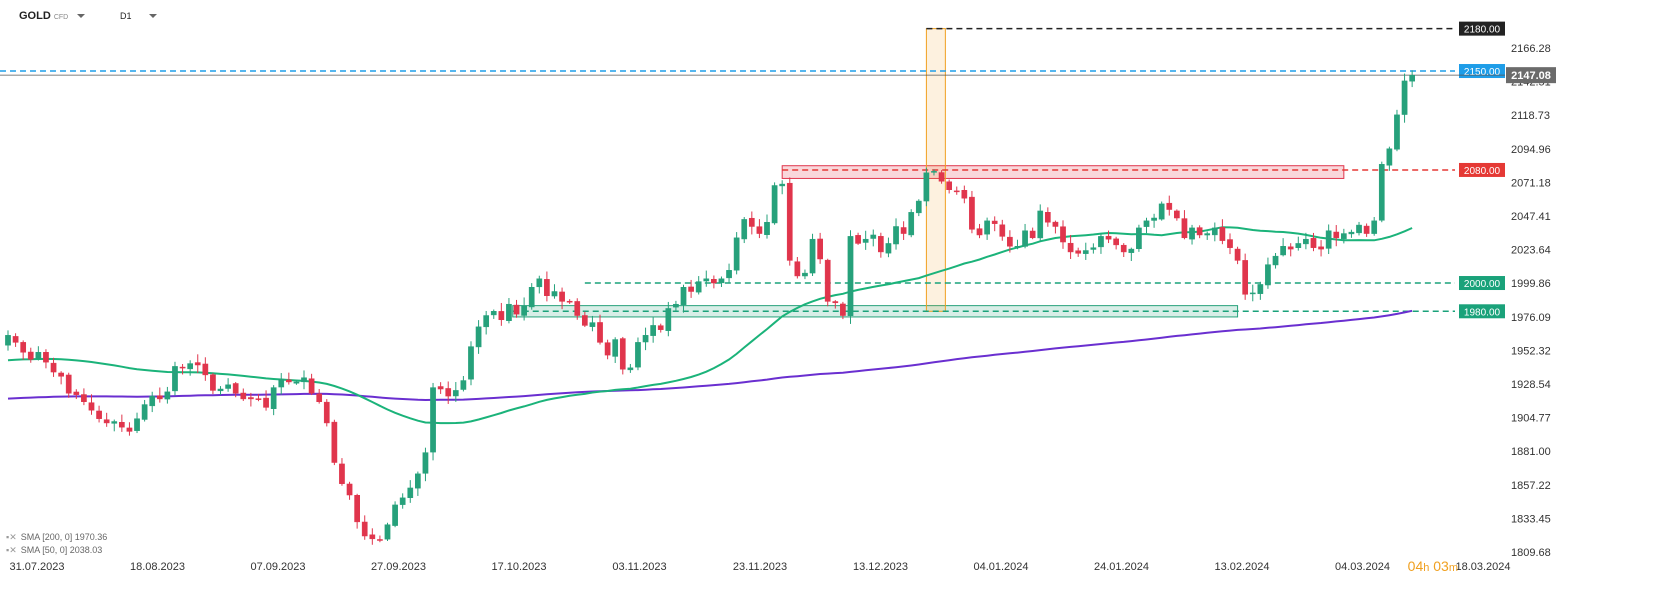 The width and height of the screenshot is (1653, 614). Describe the element at coordinates (54, 550) in the screenshot. I see `sma50-legend: ▪✕ SMA [50, 0] 2038.03` at that location.